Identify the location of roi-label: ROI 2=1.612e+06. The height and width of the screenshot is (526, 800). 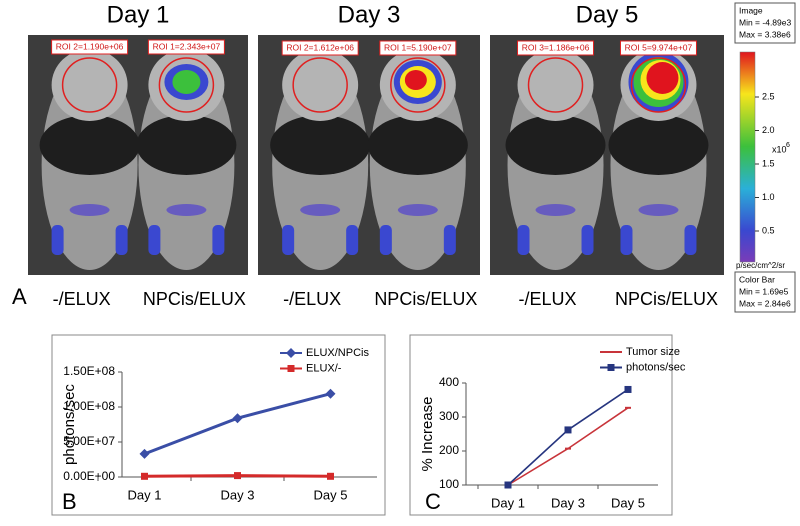
(320, 47).